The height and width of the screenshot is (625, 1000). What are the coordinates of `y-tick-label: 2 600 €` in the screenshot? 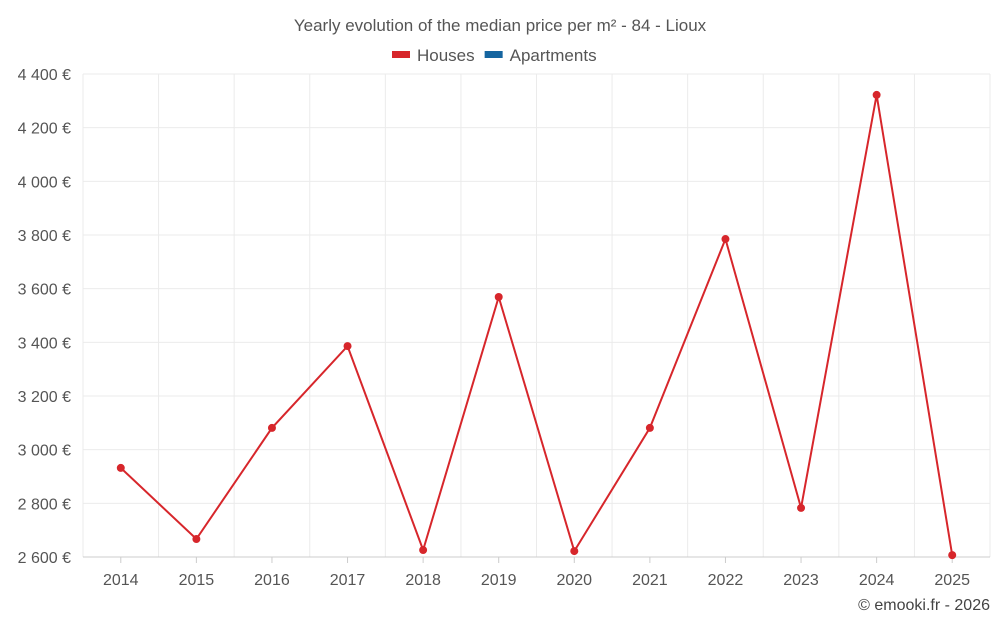 It's located at (44, 558).